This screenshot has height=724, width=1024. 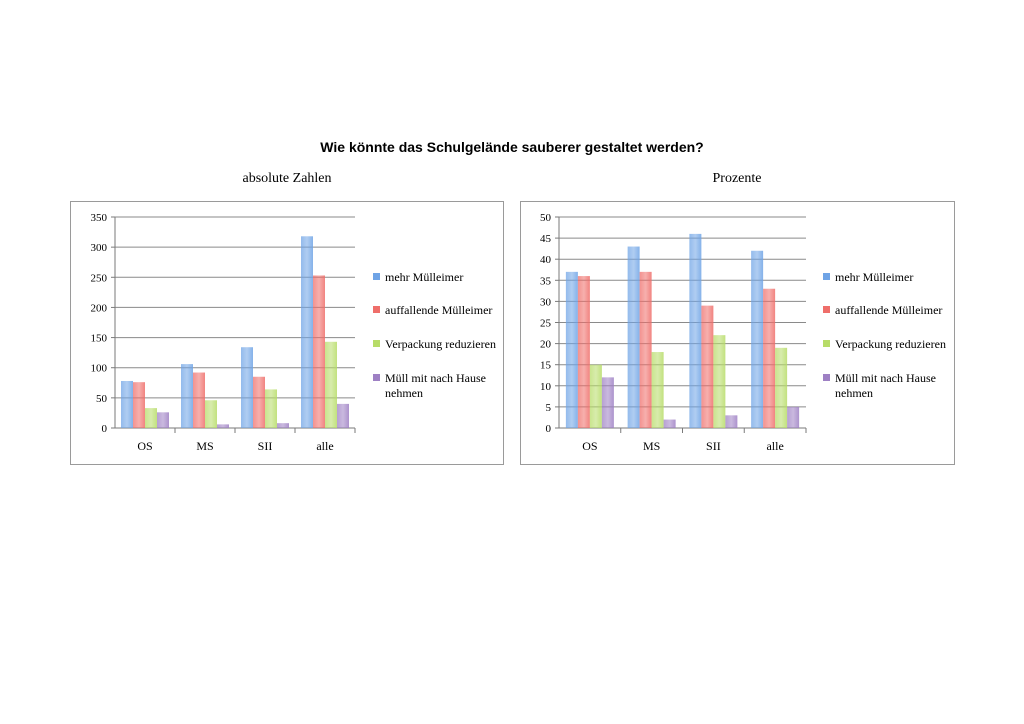 What do you see at coordinates (99, 339) in the screenshot?
I see `y-tick-label: 150` at bounding box center [99, 339].